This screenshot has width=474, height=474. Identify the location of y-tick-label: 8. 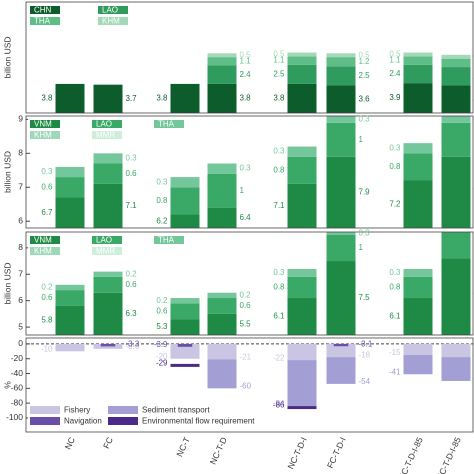
(20, 153).